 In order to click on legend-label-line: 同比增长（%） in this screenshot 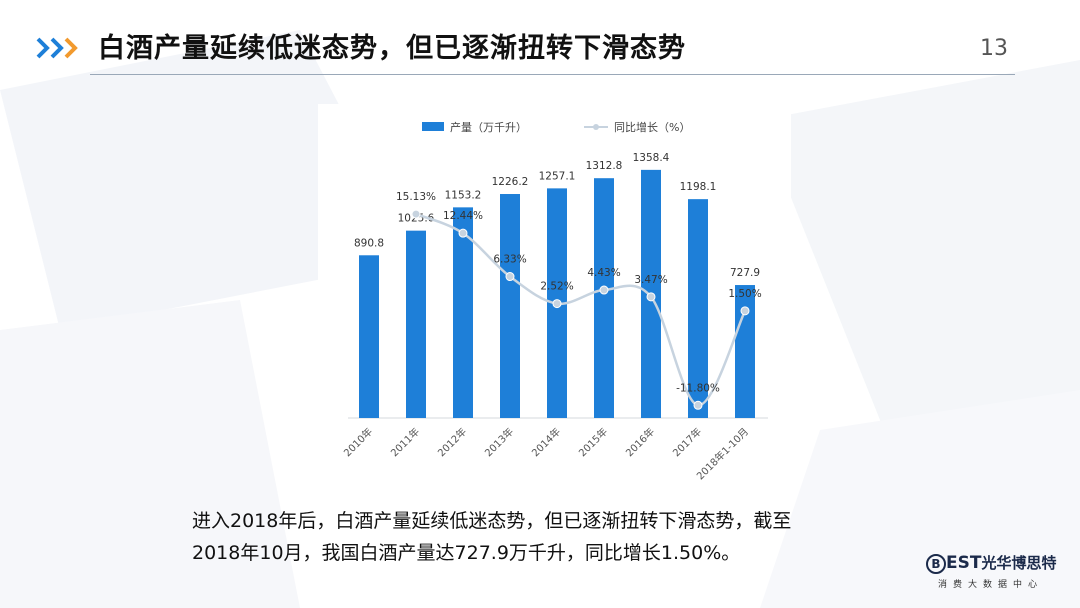, I will do `click(652, 127)`.